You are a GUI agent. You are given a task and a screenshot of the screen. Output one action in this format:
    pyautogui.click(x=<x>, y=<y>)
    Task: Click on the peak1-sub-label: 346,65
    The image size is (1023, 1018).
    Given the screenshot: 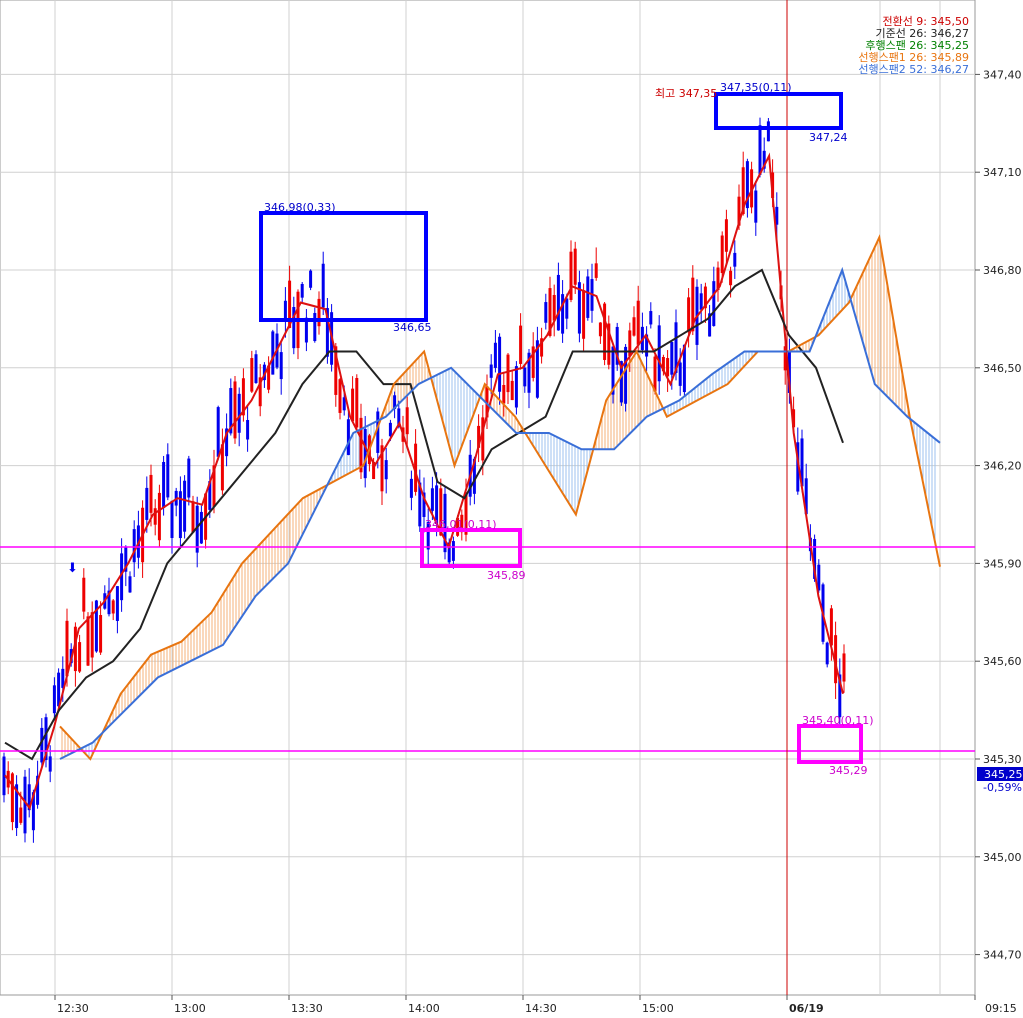 What is the action you would take?
    pyautogui.click(x=412, y=327)
    